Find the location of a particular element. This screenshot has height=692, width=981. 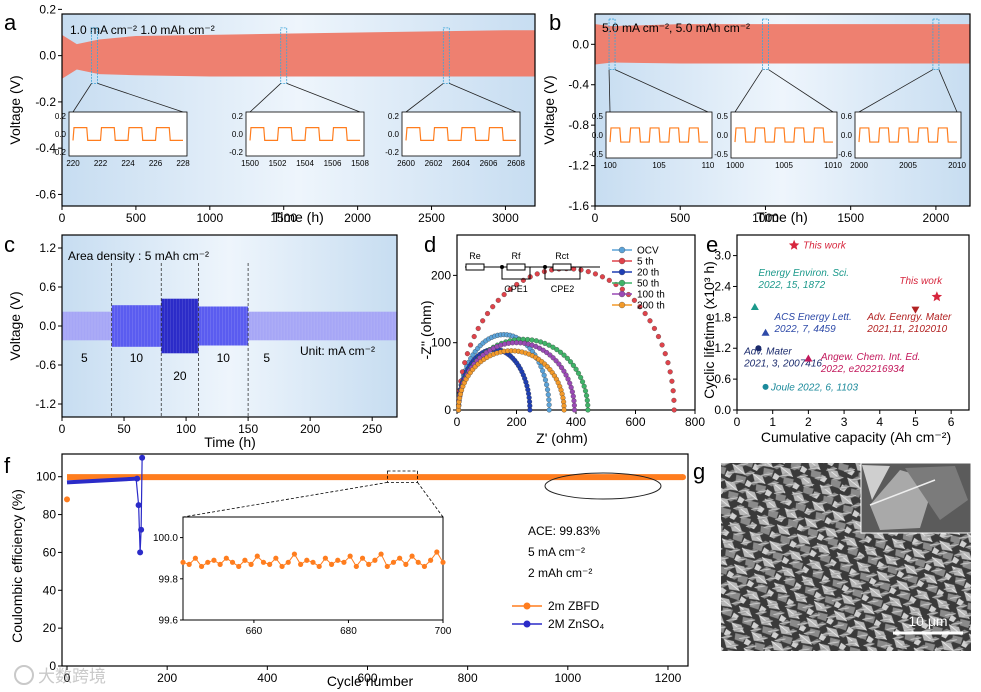

panel-a-inset-xtick-label: 2600 is located at coordinates (406, 163).